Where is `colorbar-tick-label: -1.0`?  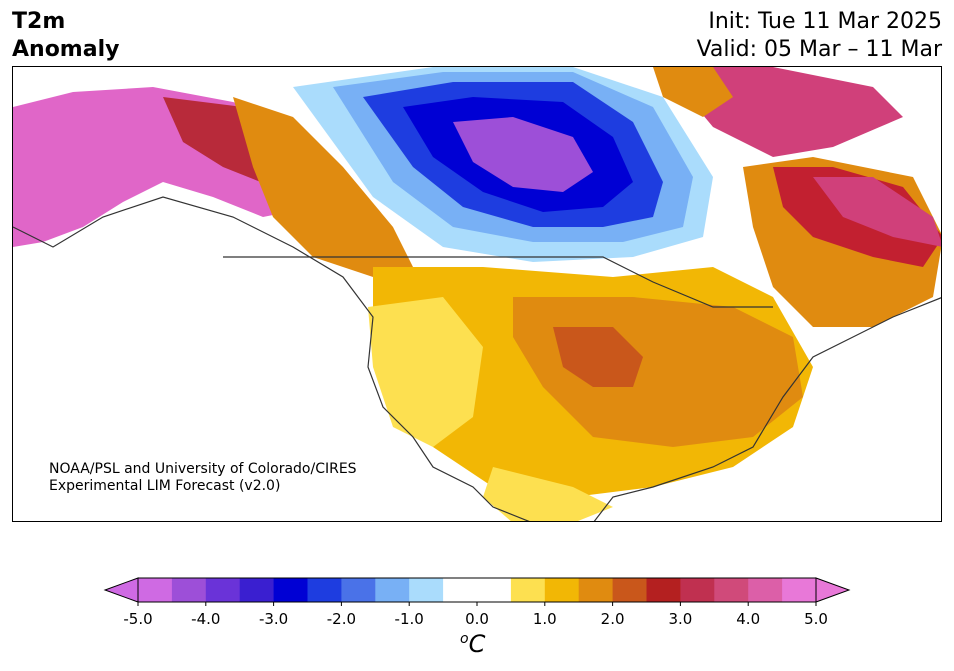 colorbar-tick-label: -1.0 is located at coordinates (409, 619).